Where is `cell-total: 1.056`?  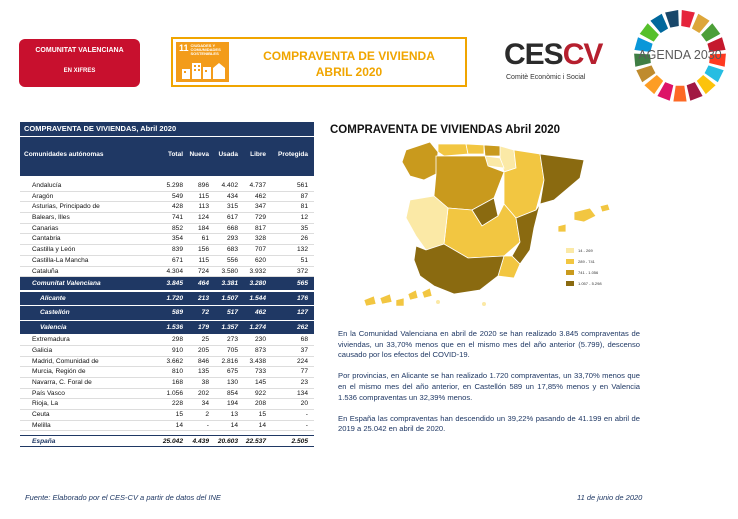
cell-total: 1.056 is located at coordinates (174, 393).